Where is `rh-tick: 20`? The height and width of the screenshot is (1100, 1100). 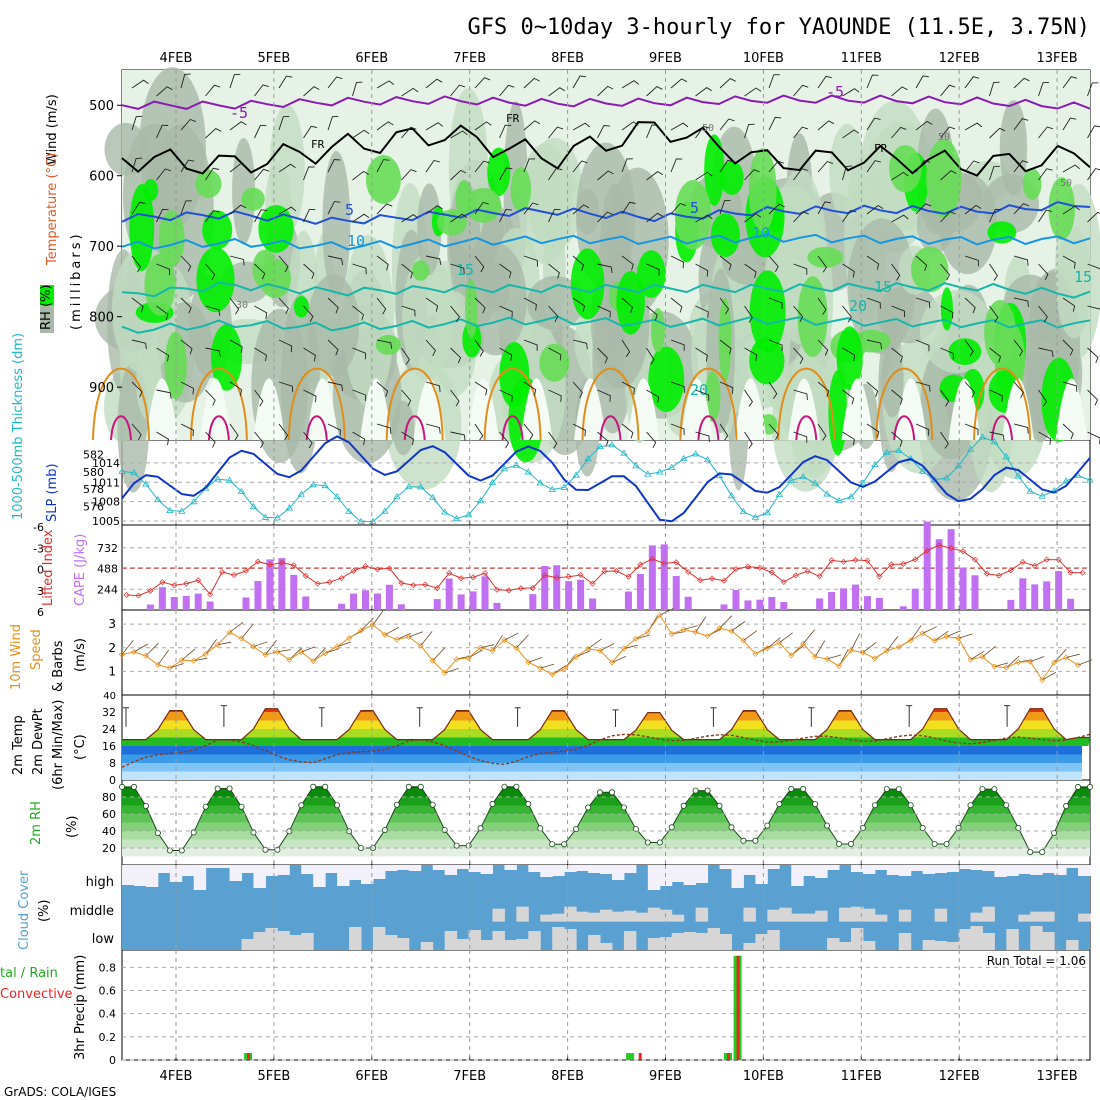
rh-tick: 20 is located at coordinates (109, 848).